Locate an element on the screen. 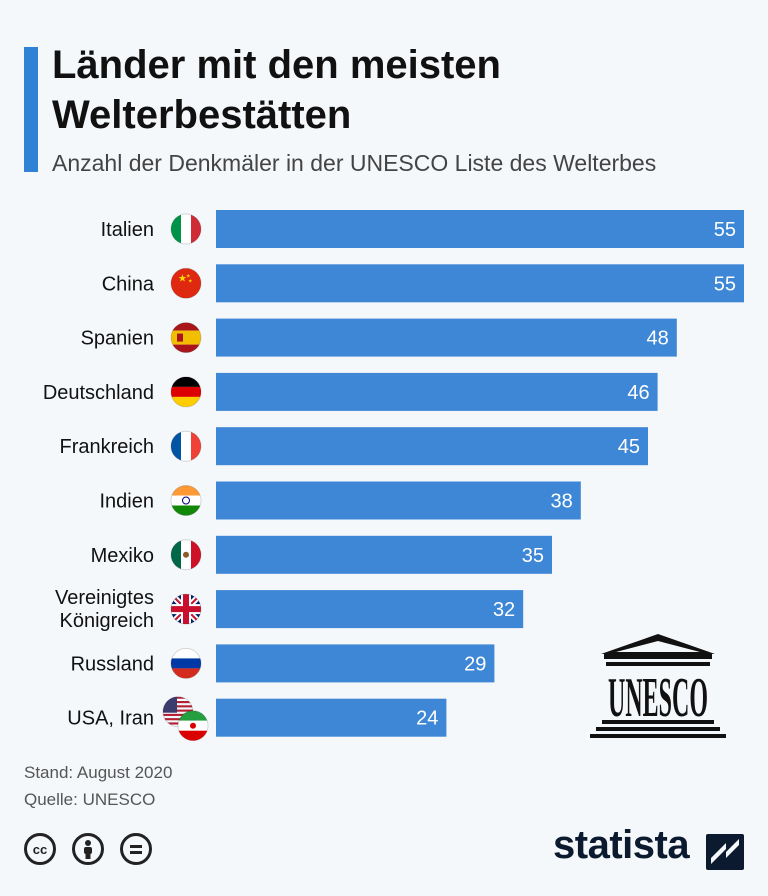  title-accent-bar is located at coordinates (31, 109).